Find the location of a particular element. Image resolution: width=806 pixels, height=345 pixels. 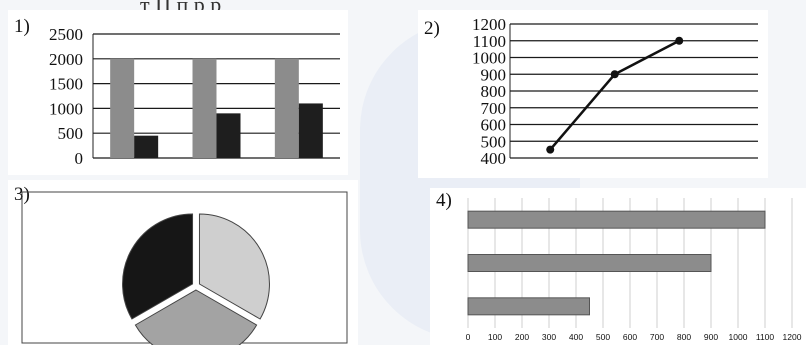

x-tick-label: 1200 is located at coordinates (792, 337).